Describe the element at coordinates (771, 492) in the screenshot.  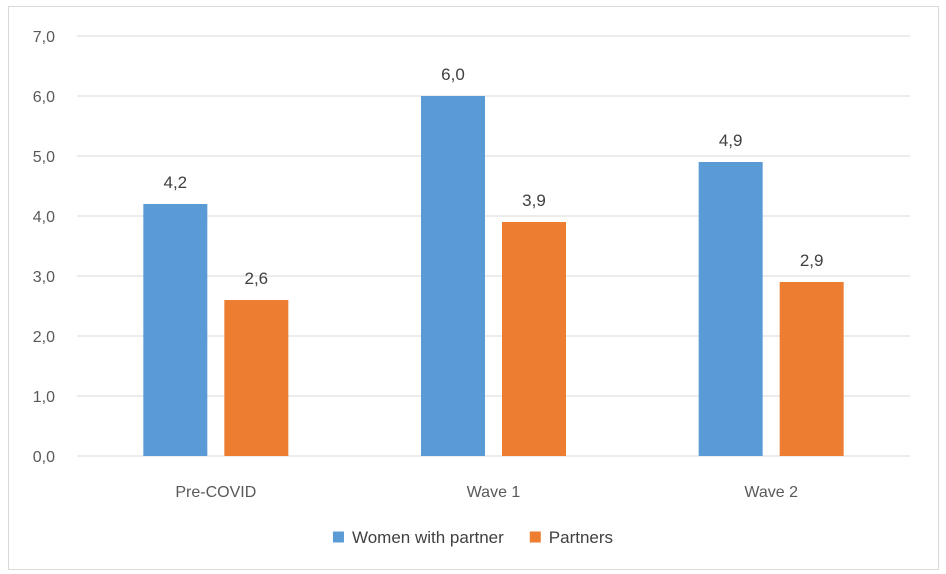
I see `x-tick-label: Wave 2` at that location.